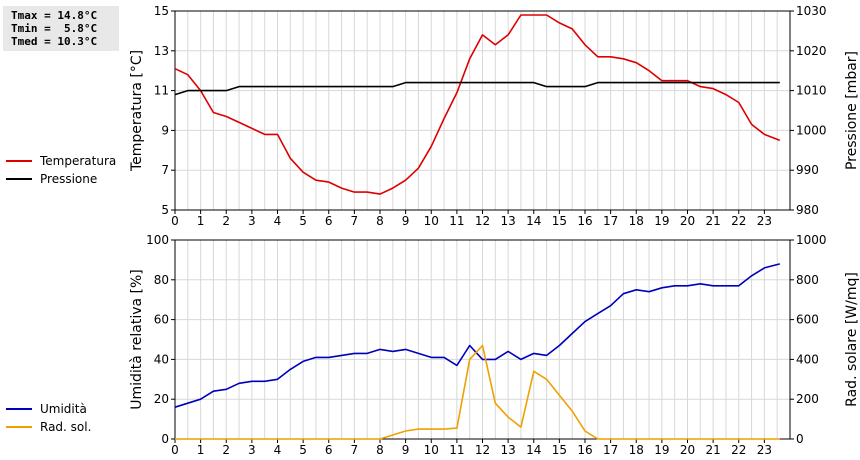  Describe the element at coordinates (406, 450) in the screenshot. I see `x-tick-label: 9` at that location.